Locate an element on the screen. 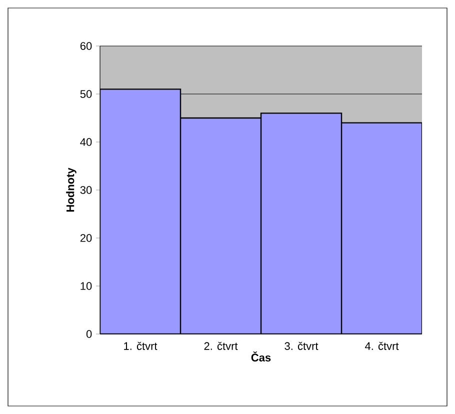 Image resolution: width=455 pixels, height=414 pixels. x-axis-title: Čas is located at coordinates (261, 357).